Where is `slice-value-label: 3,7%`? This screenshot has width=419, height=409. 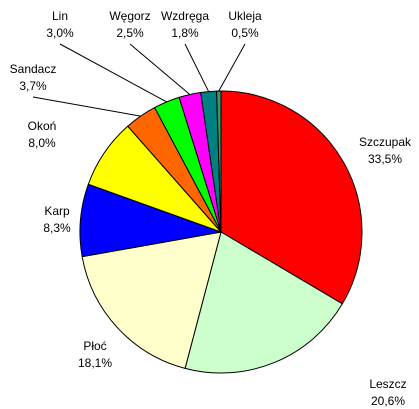
slice-value-label: 3,7% is located at coordinates (33, 86).